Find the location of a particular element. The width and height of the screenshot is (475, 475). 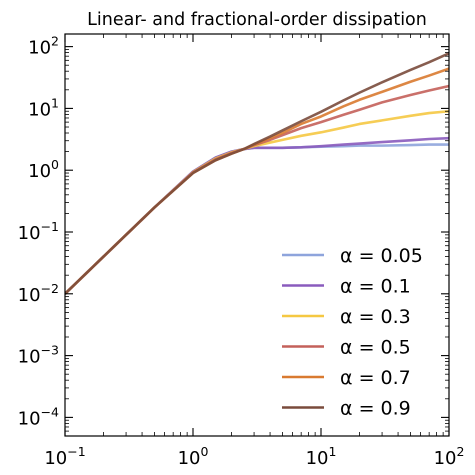

x-tick-label-3: 10² is located at coordinates (449, 456).